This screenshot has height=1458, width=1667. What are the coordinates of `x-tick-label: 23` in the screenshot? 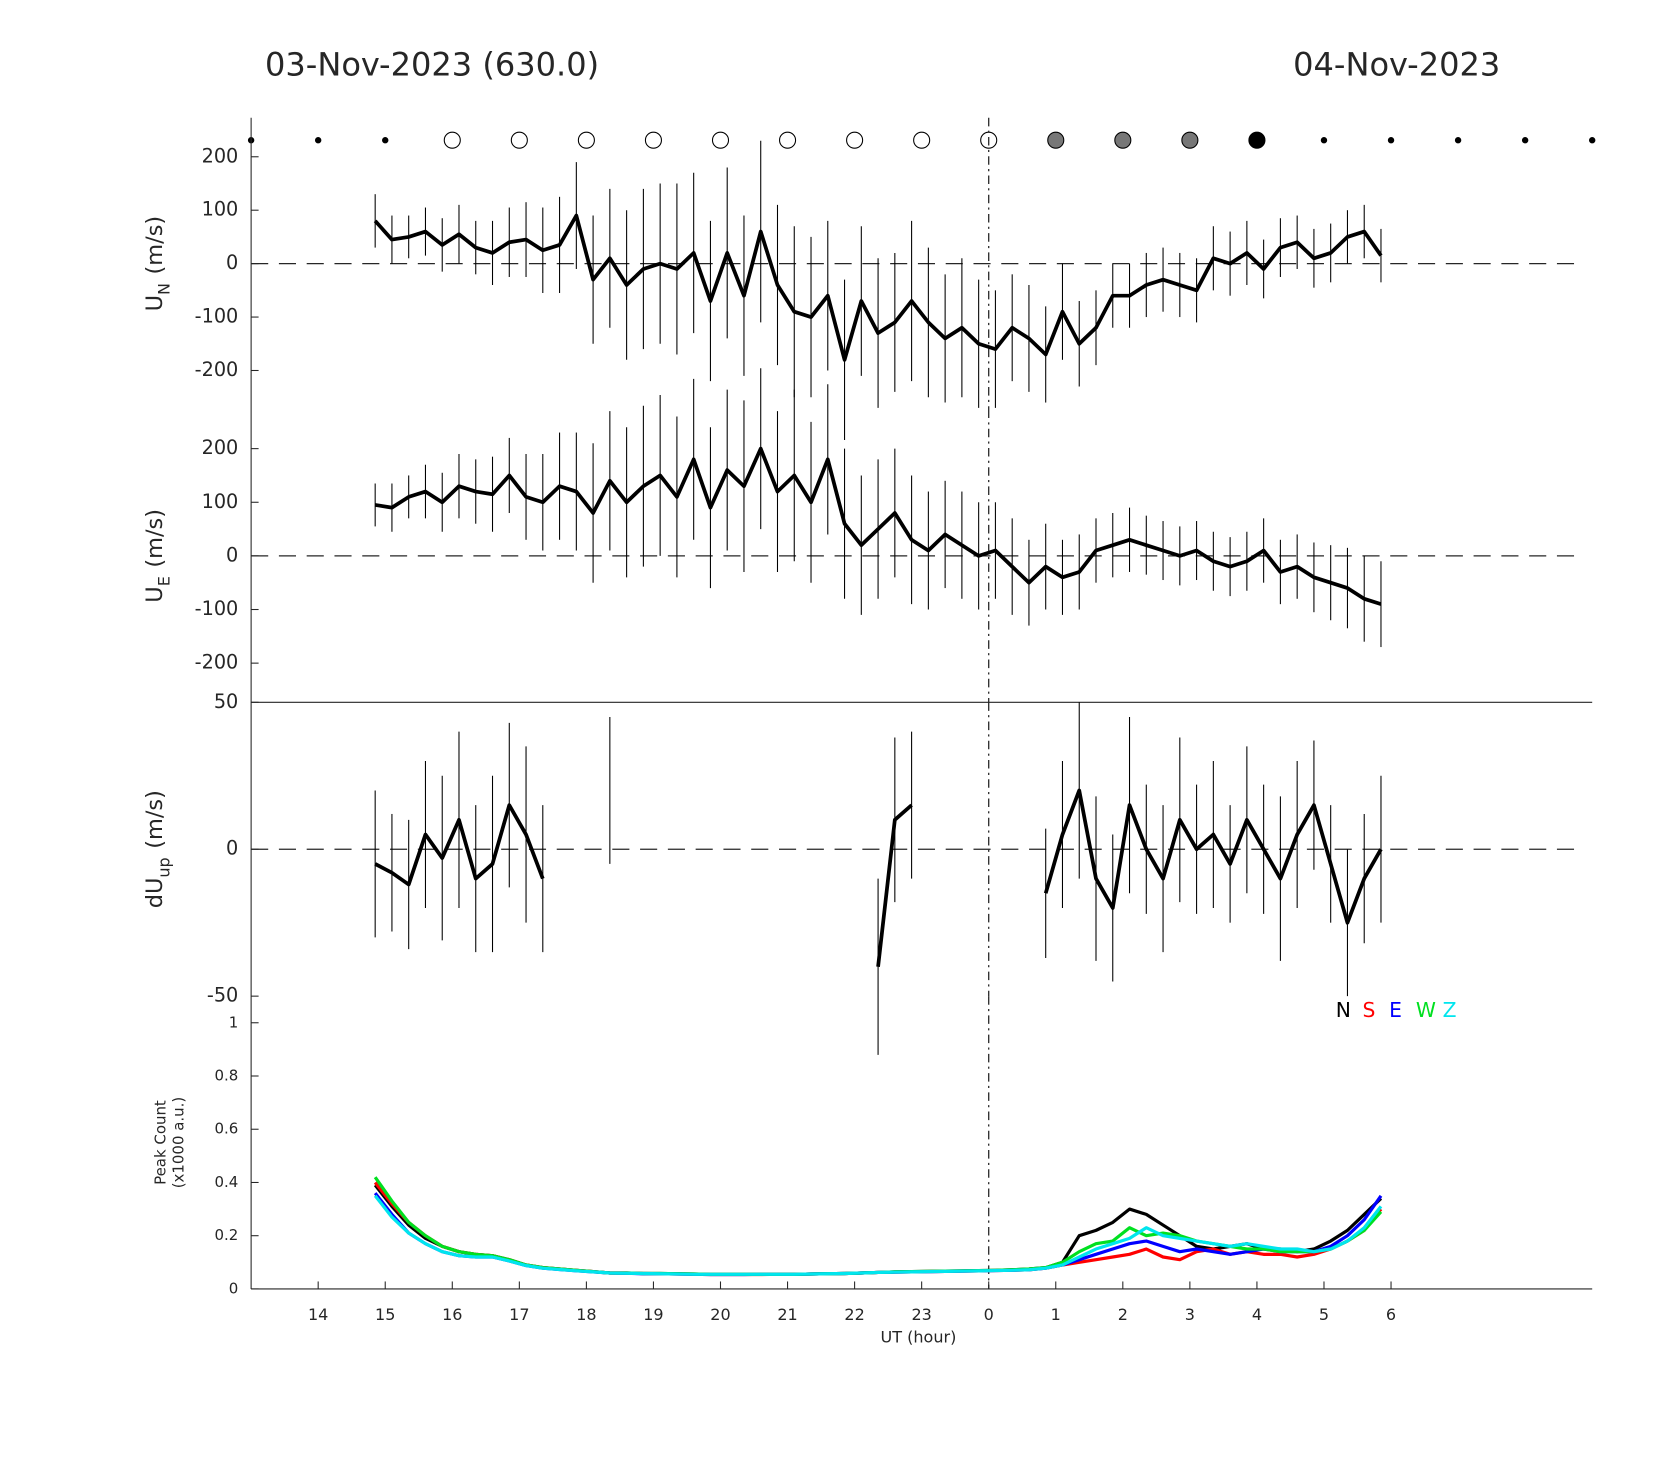 It's located at (921, 1314).